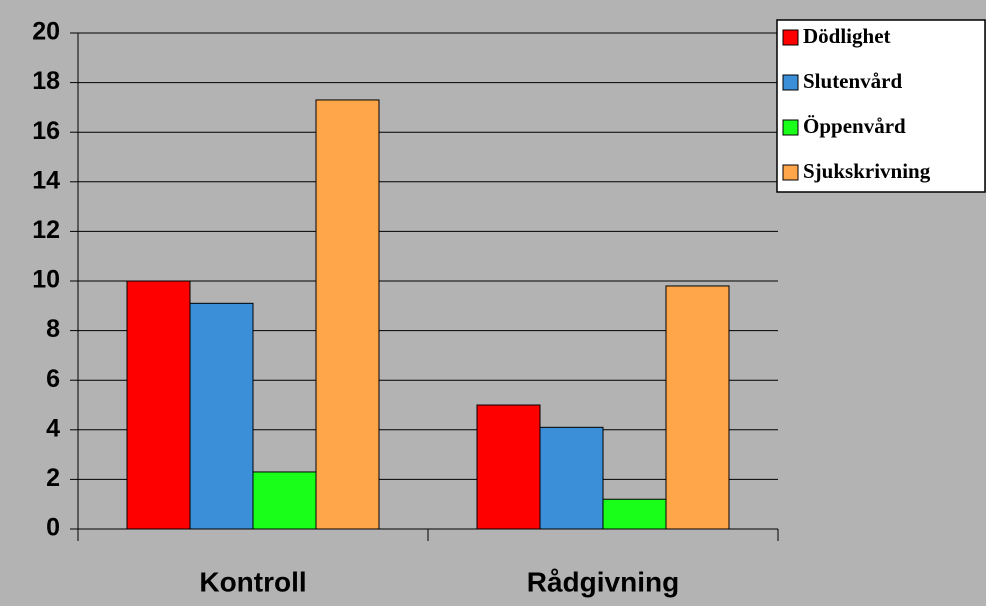 This screenshot has width=986, height=606. What do you see at coordinates (847, 36) in the screenshot?
I see `legend-label: Dödlighet` at bounding box center [847, 36].